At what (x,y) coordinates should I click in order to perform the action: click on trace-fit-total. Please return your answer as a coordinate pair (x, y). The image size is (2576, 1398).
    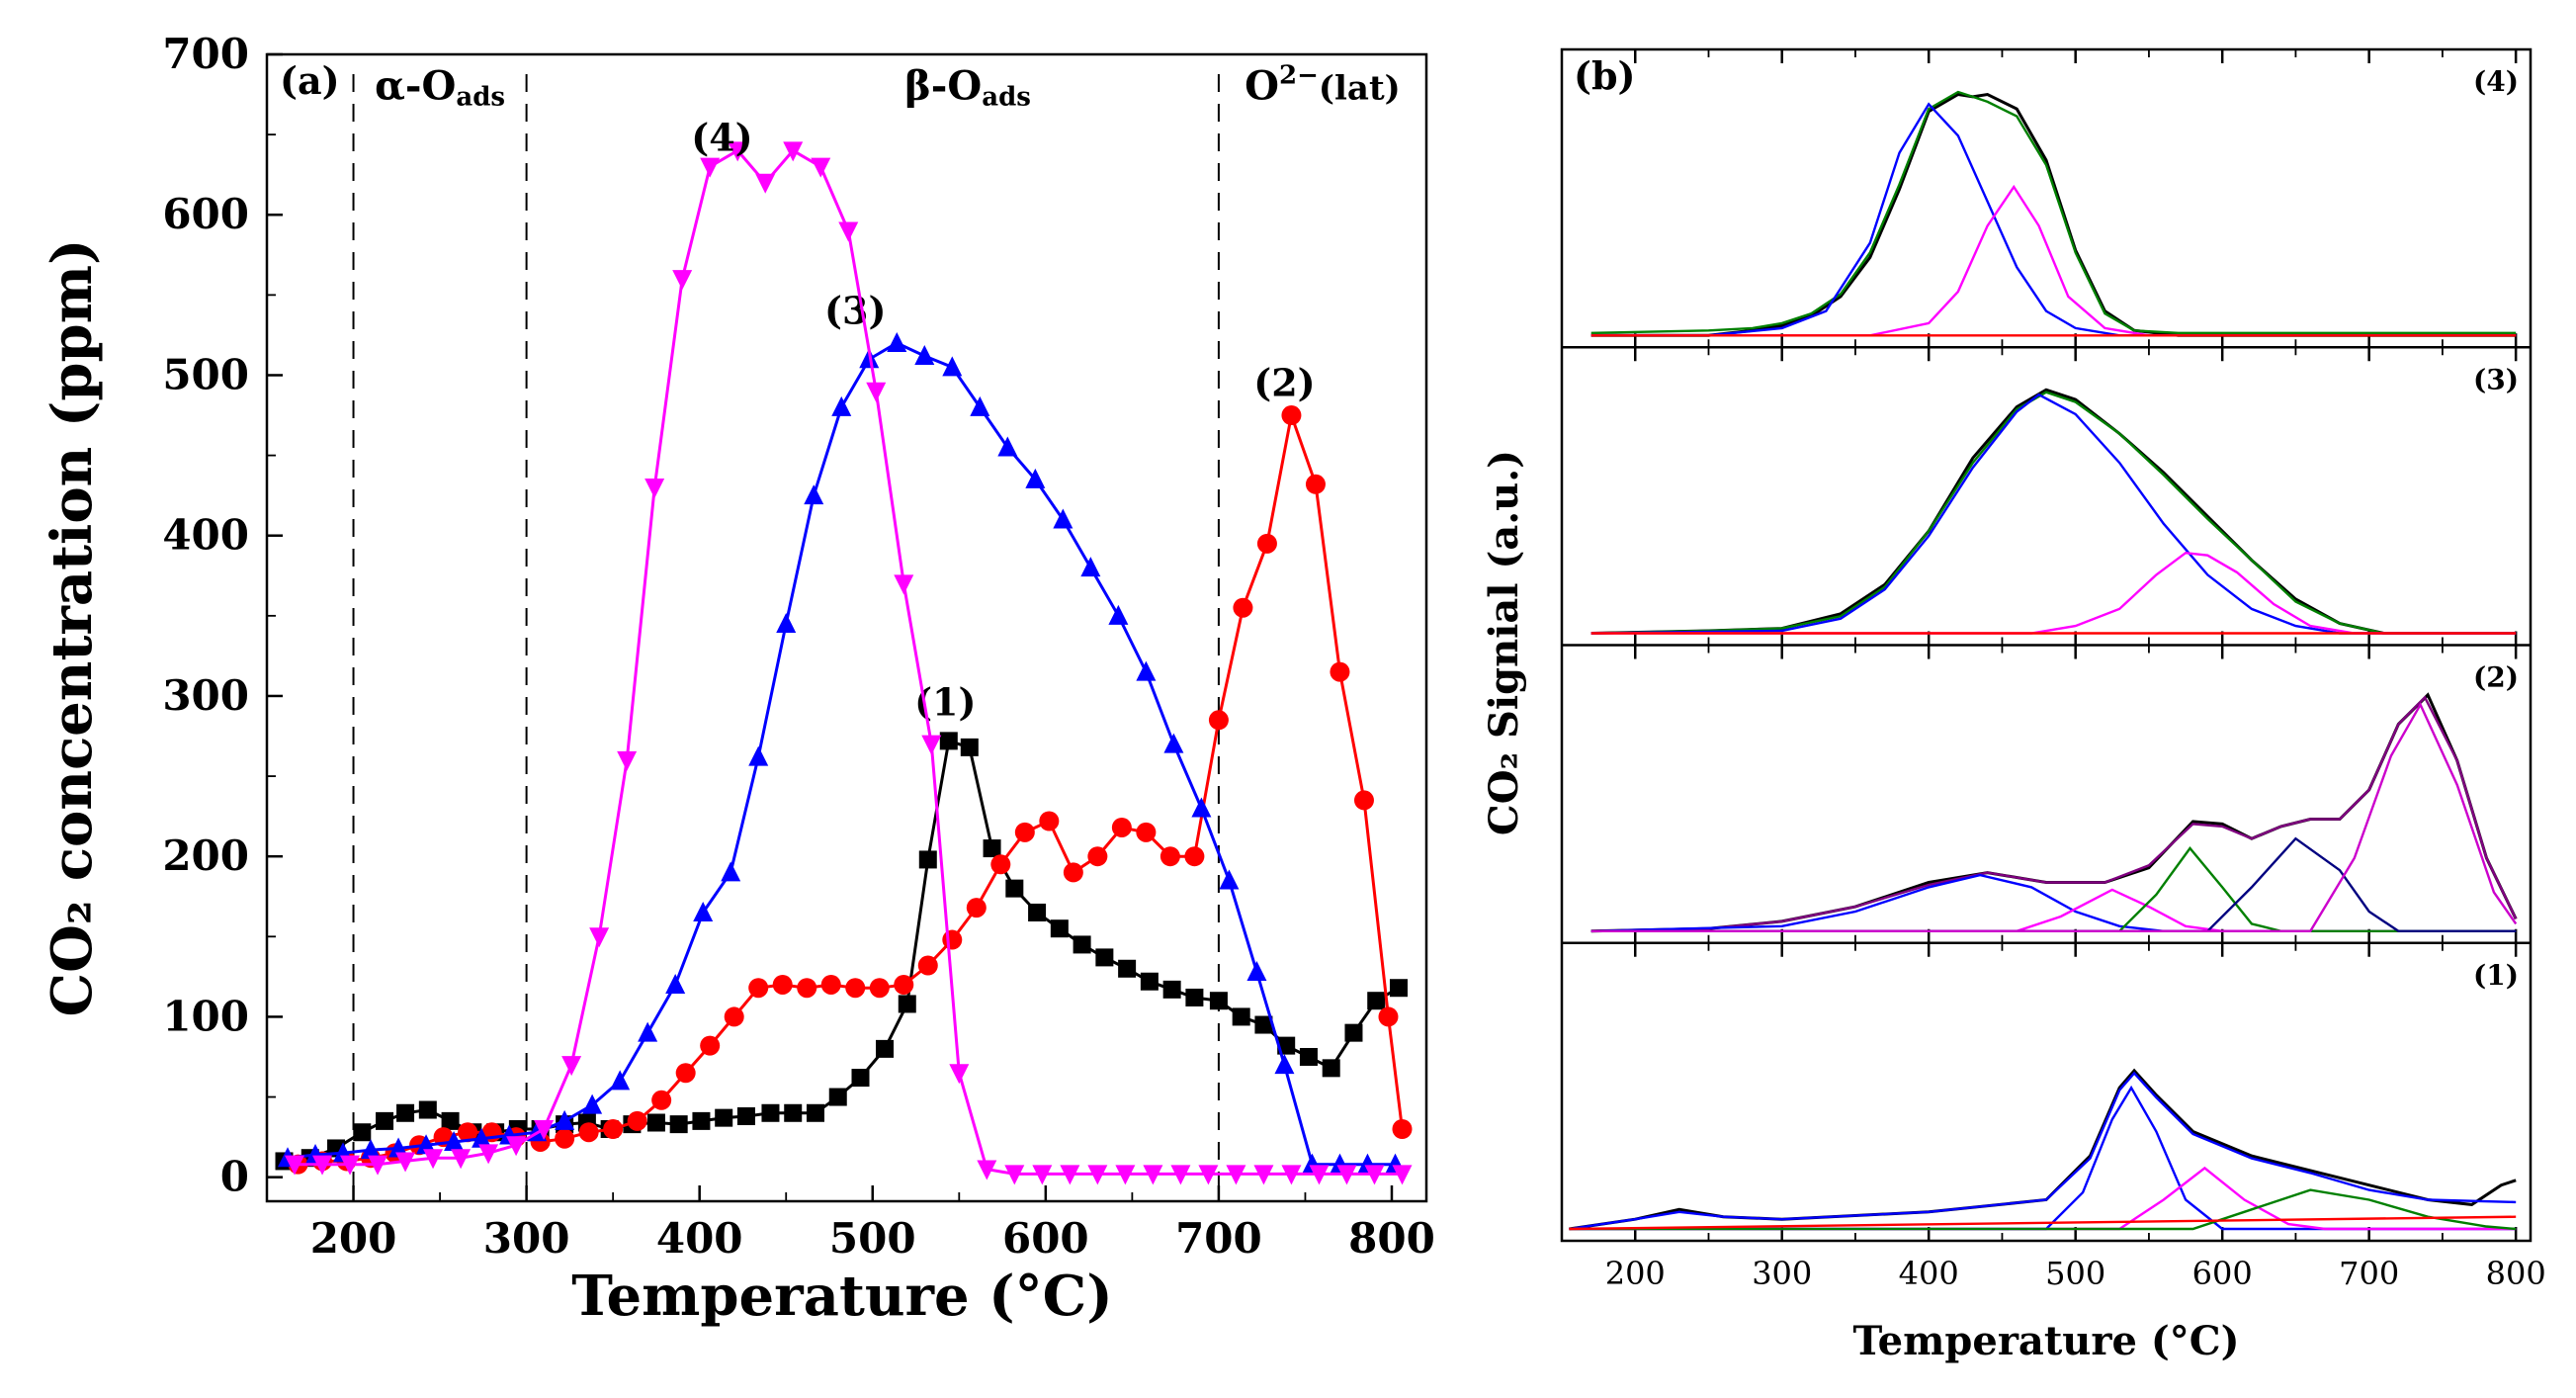
    Looking at the image, I should click on (2054, 814).